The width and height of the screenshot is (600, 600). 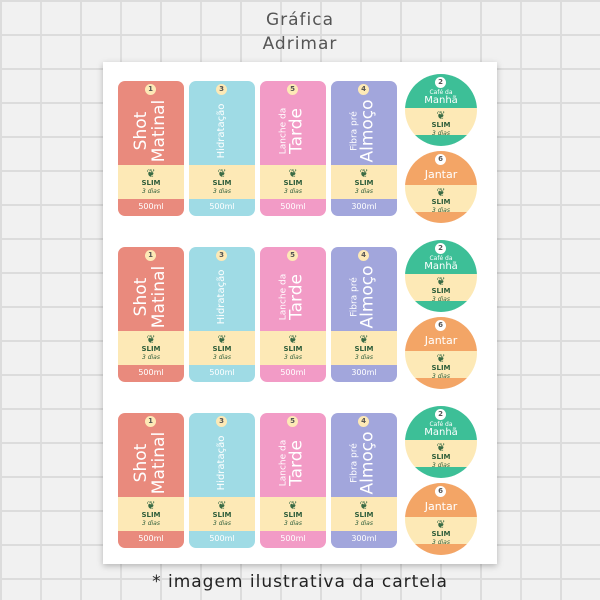 What do you see at coordinates (296, 463) in the screenshot?
I see `label-big-text: Tarde` at bounding box center [296, 463].